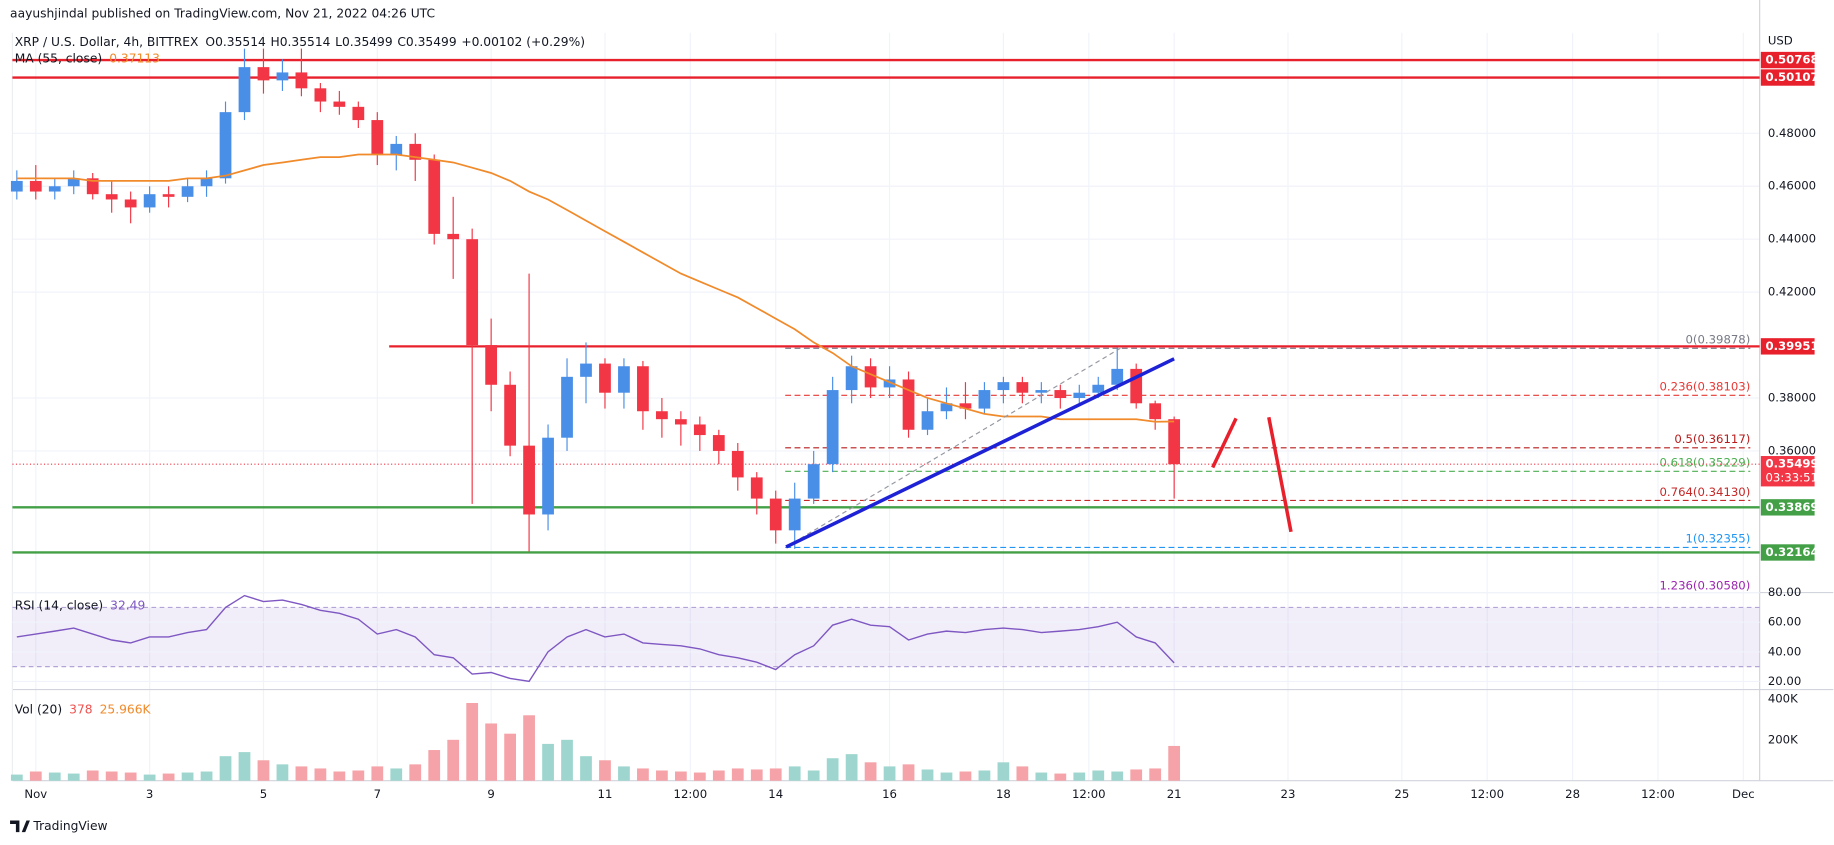 The image size is (1834, 845). What do you see at coordinates (107, 42) in the screenshot?
I see `symbol: XRP / U.S. Dollar, 4h, BITTREX` at bounding box center [107, 42].